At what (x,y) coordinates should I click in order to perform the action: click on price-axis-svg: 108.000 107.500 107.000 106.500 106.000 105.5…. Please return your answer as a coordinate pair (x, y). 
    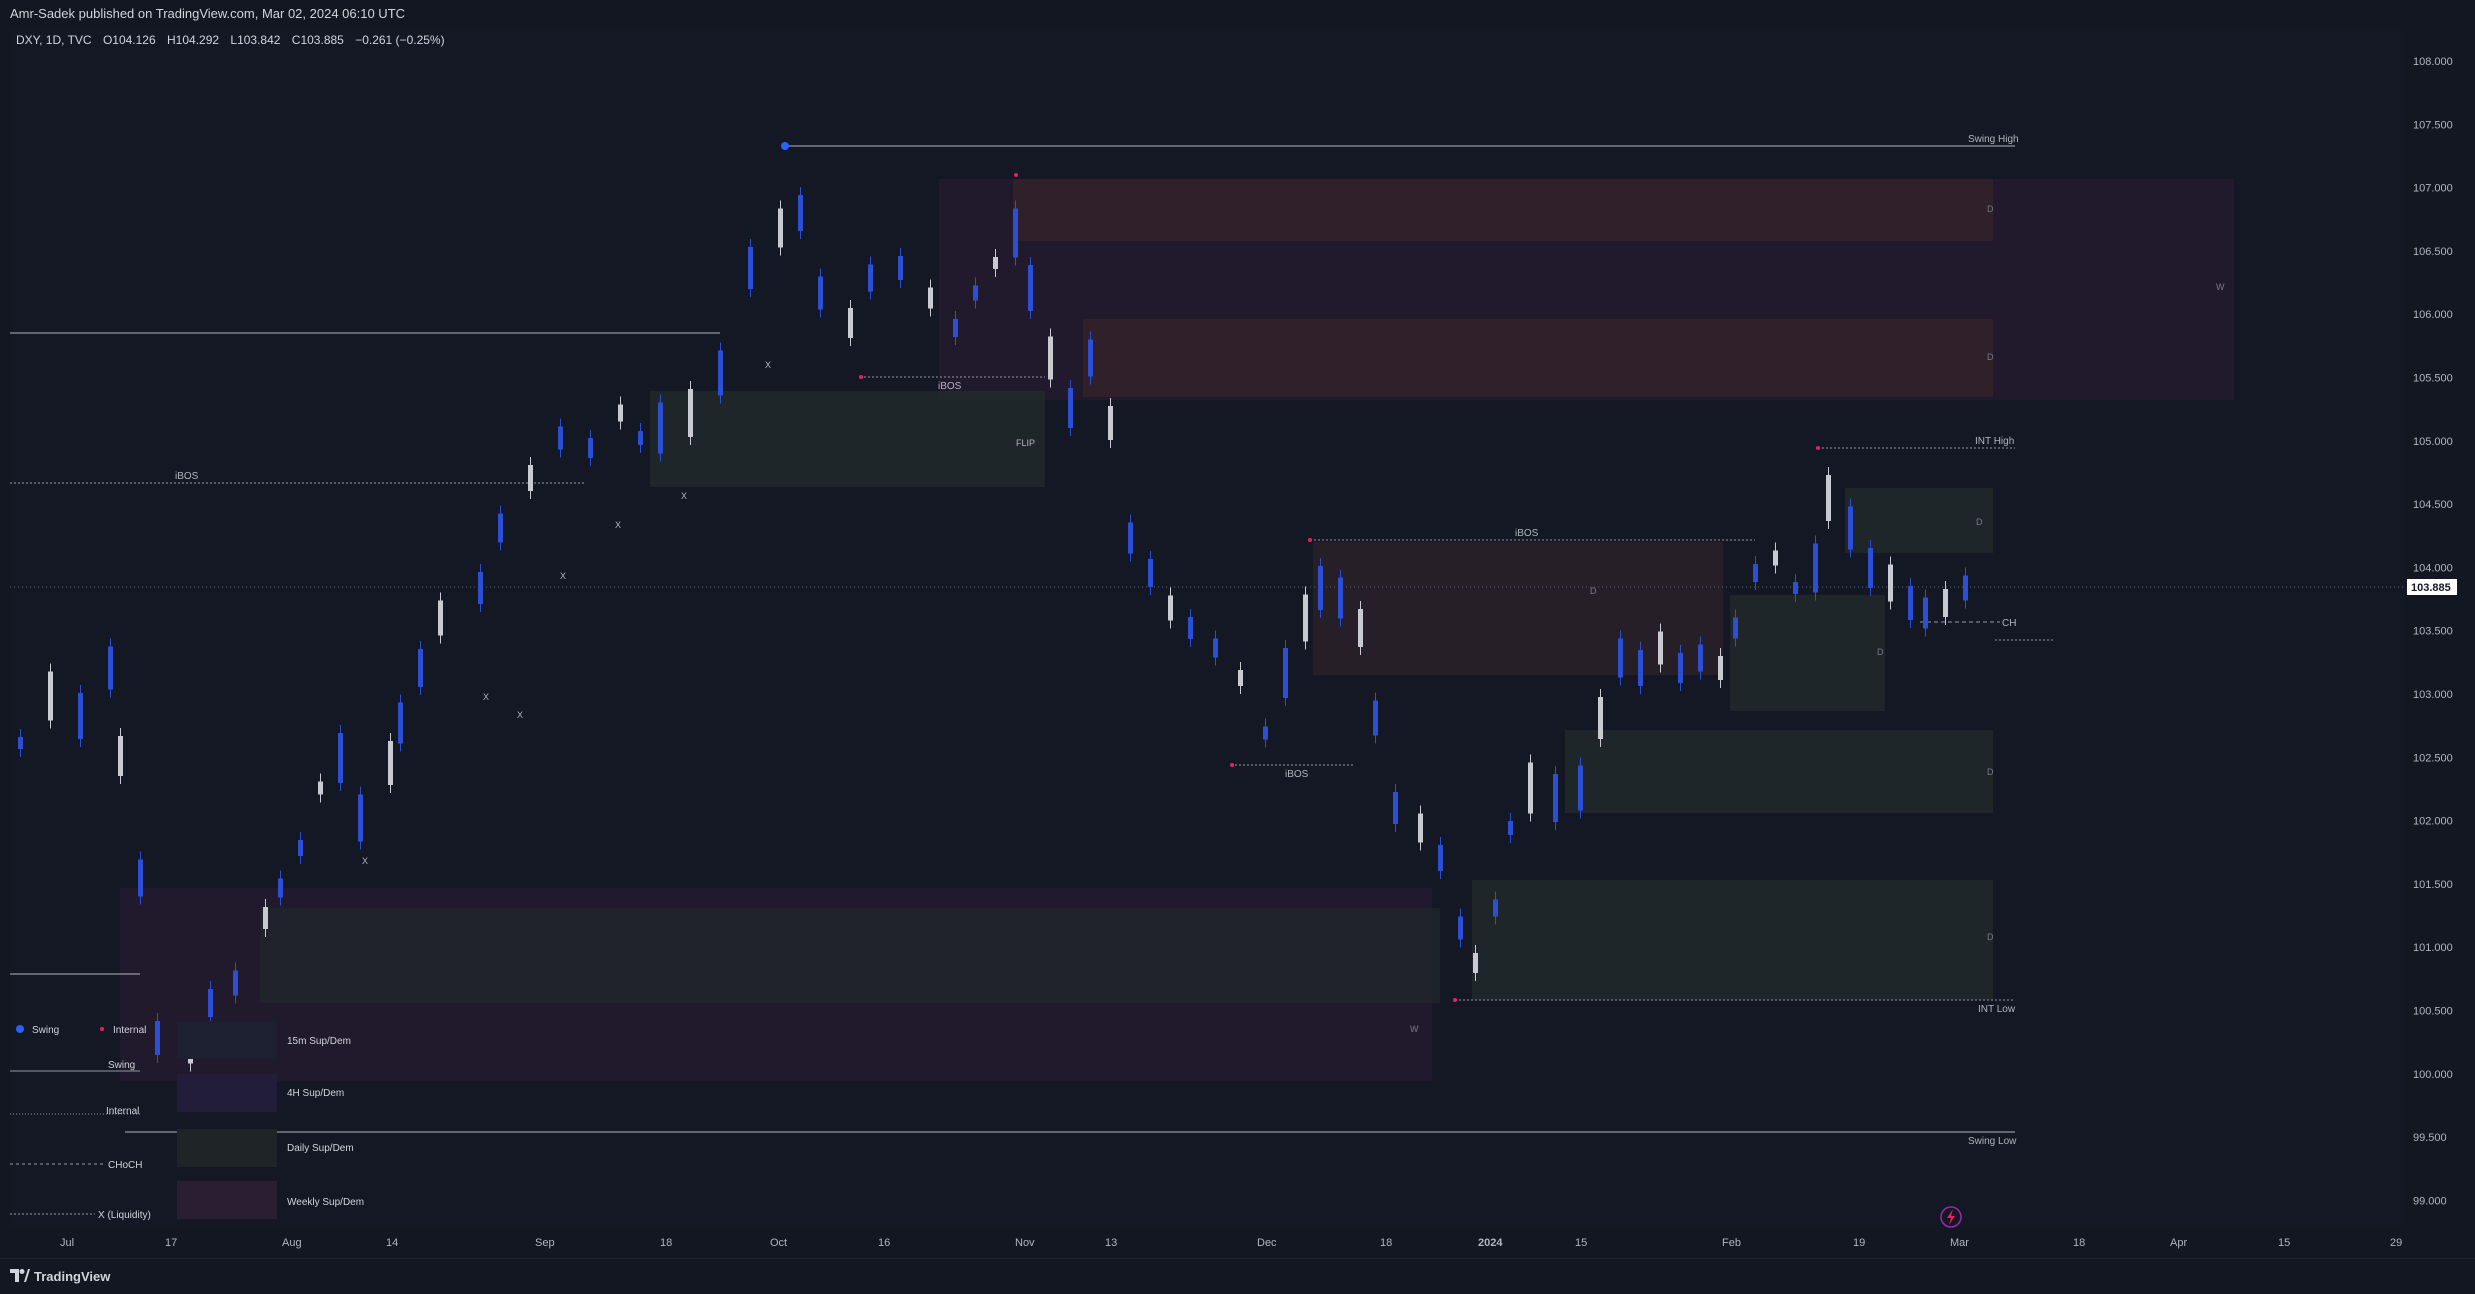
    Looking at the image, I should click on (2432, 631).